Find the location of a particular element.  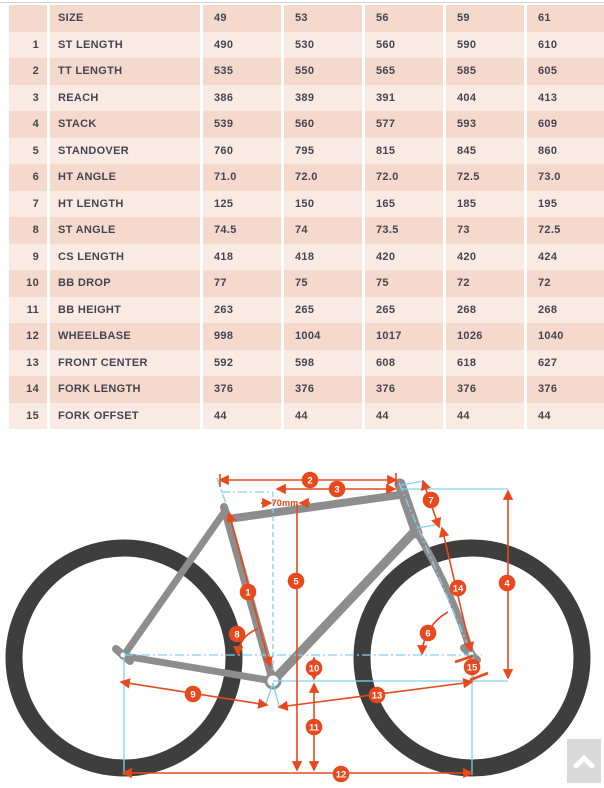

row-label: STACK is located at coordinates (125, 124).